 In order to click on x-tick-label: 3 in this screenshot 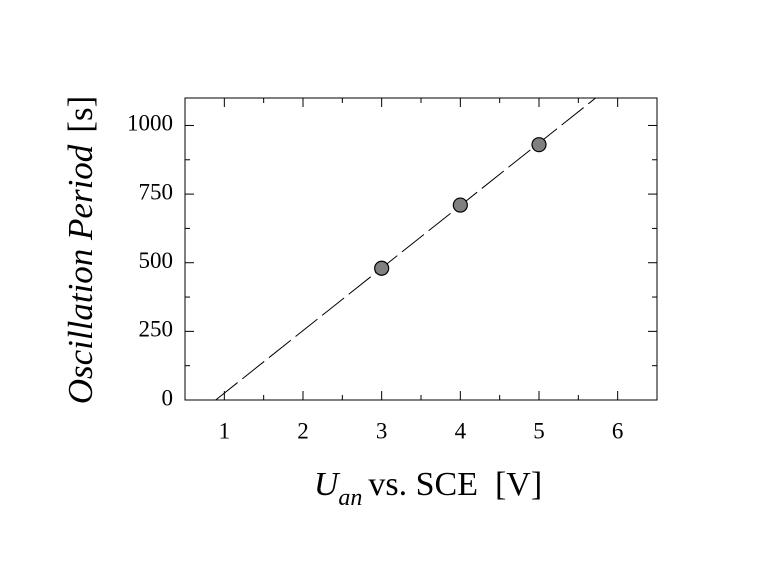, I will do `click(382, 430)`.